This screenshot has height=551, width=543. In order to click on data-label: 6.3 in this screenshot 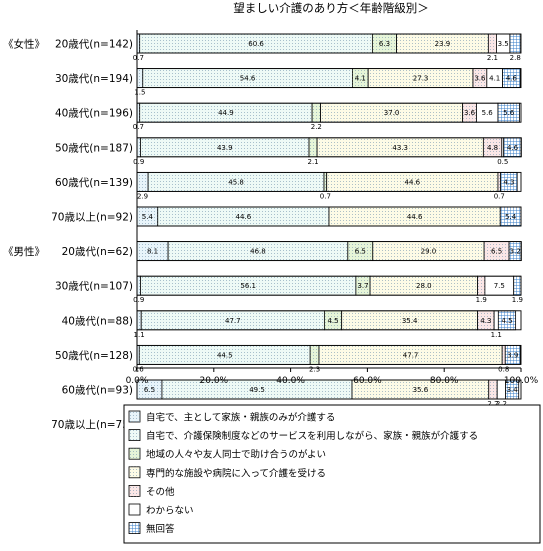, I will do `click(384, 44)`.